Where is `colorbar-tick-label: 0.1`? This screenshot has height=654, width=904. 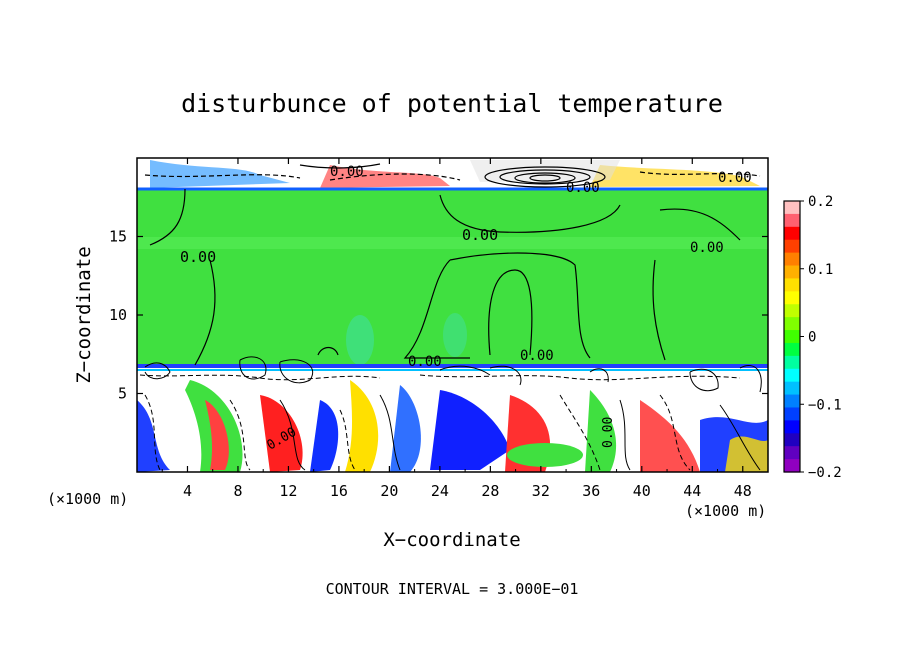 colorbar-tick-label: 0.1 is located at coordinates (820, 270).